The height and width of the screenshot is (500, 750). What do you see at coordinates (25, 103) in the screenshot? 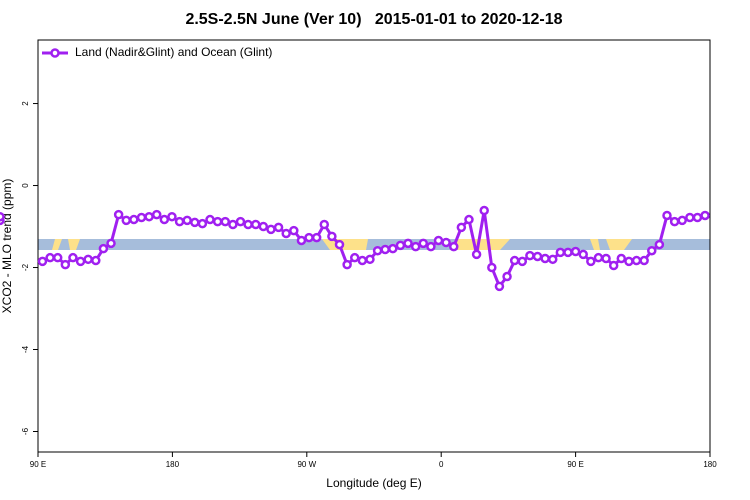
I see `y-tick-label: 2` at bounding box center [25, 103].